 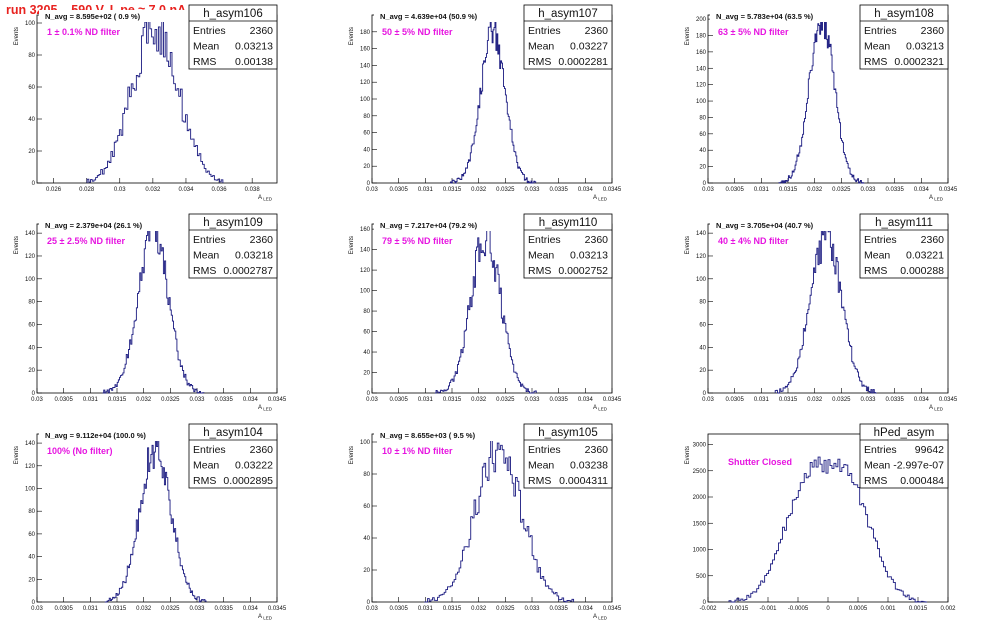 I want to click on stats-value: 0.0002787, so click(x=248, y=271).